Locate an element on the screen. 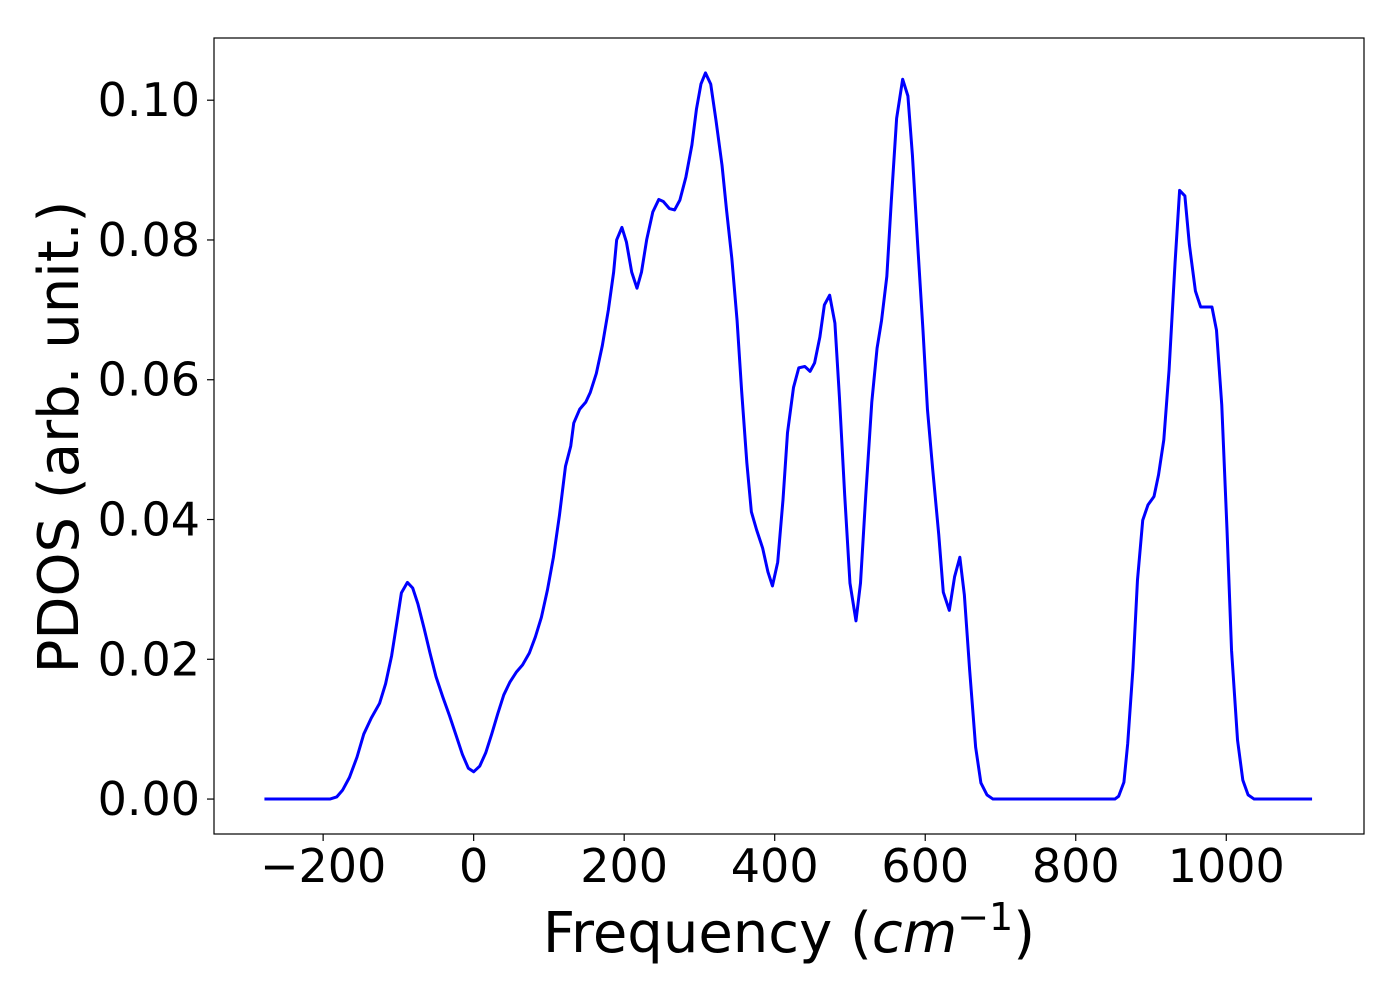  y-tick-label: 0.04 is located at coordinates (149, 520).